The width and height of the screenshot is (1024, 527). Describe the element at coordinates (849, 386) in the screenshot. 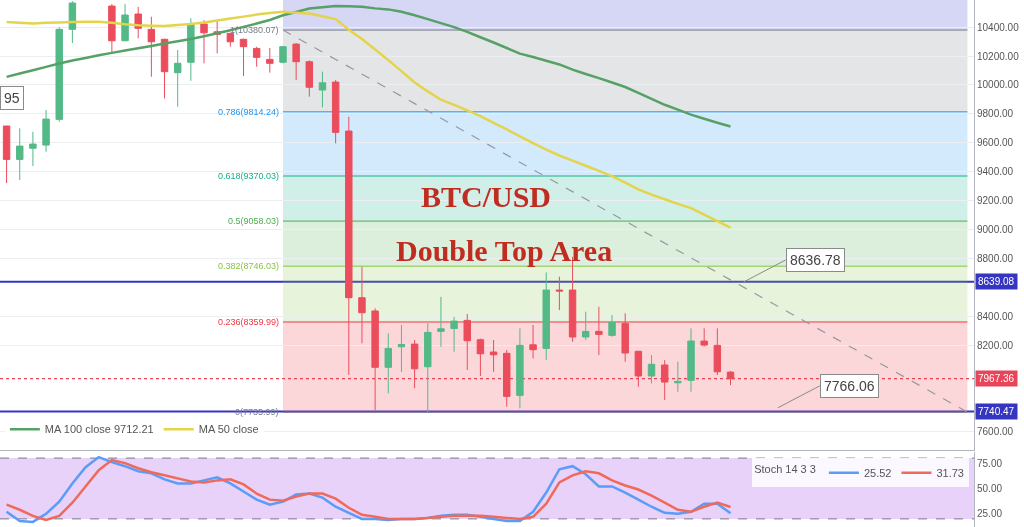

I see `annotation: 7766.06` at that location.